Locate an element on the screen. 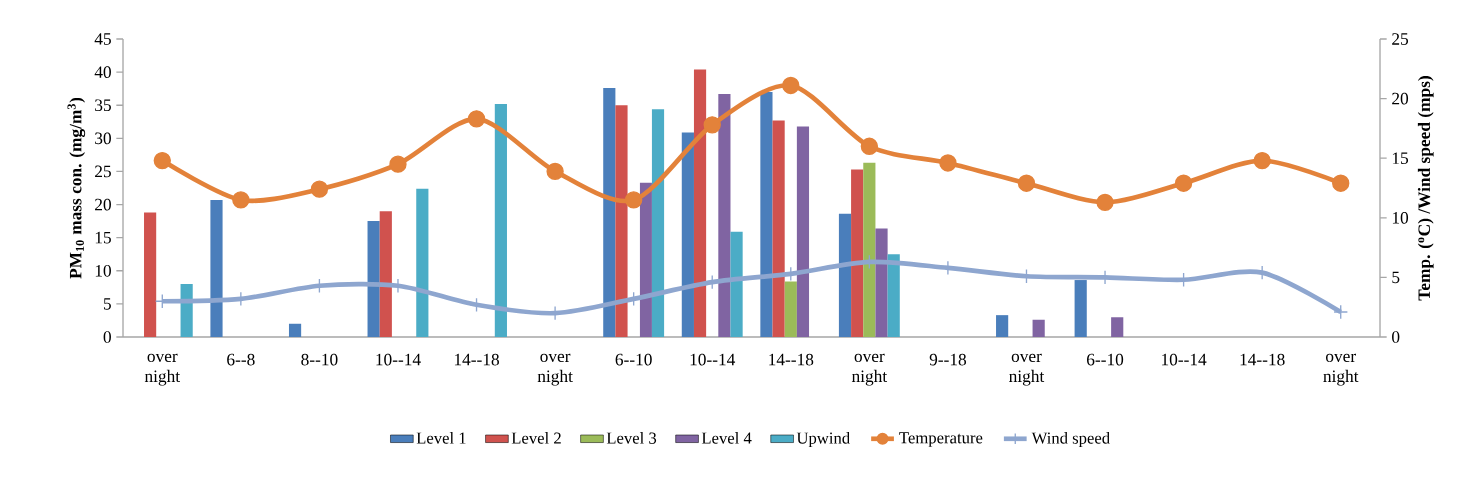 The width and height of the screenshot is (1479, 494). y-tick-label: 30 is located at coordinates (103, 138).